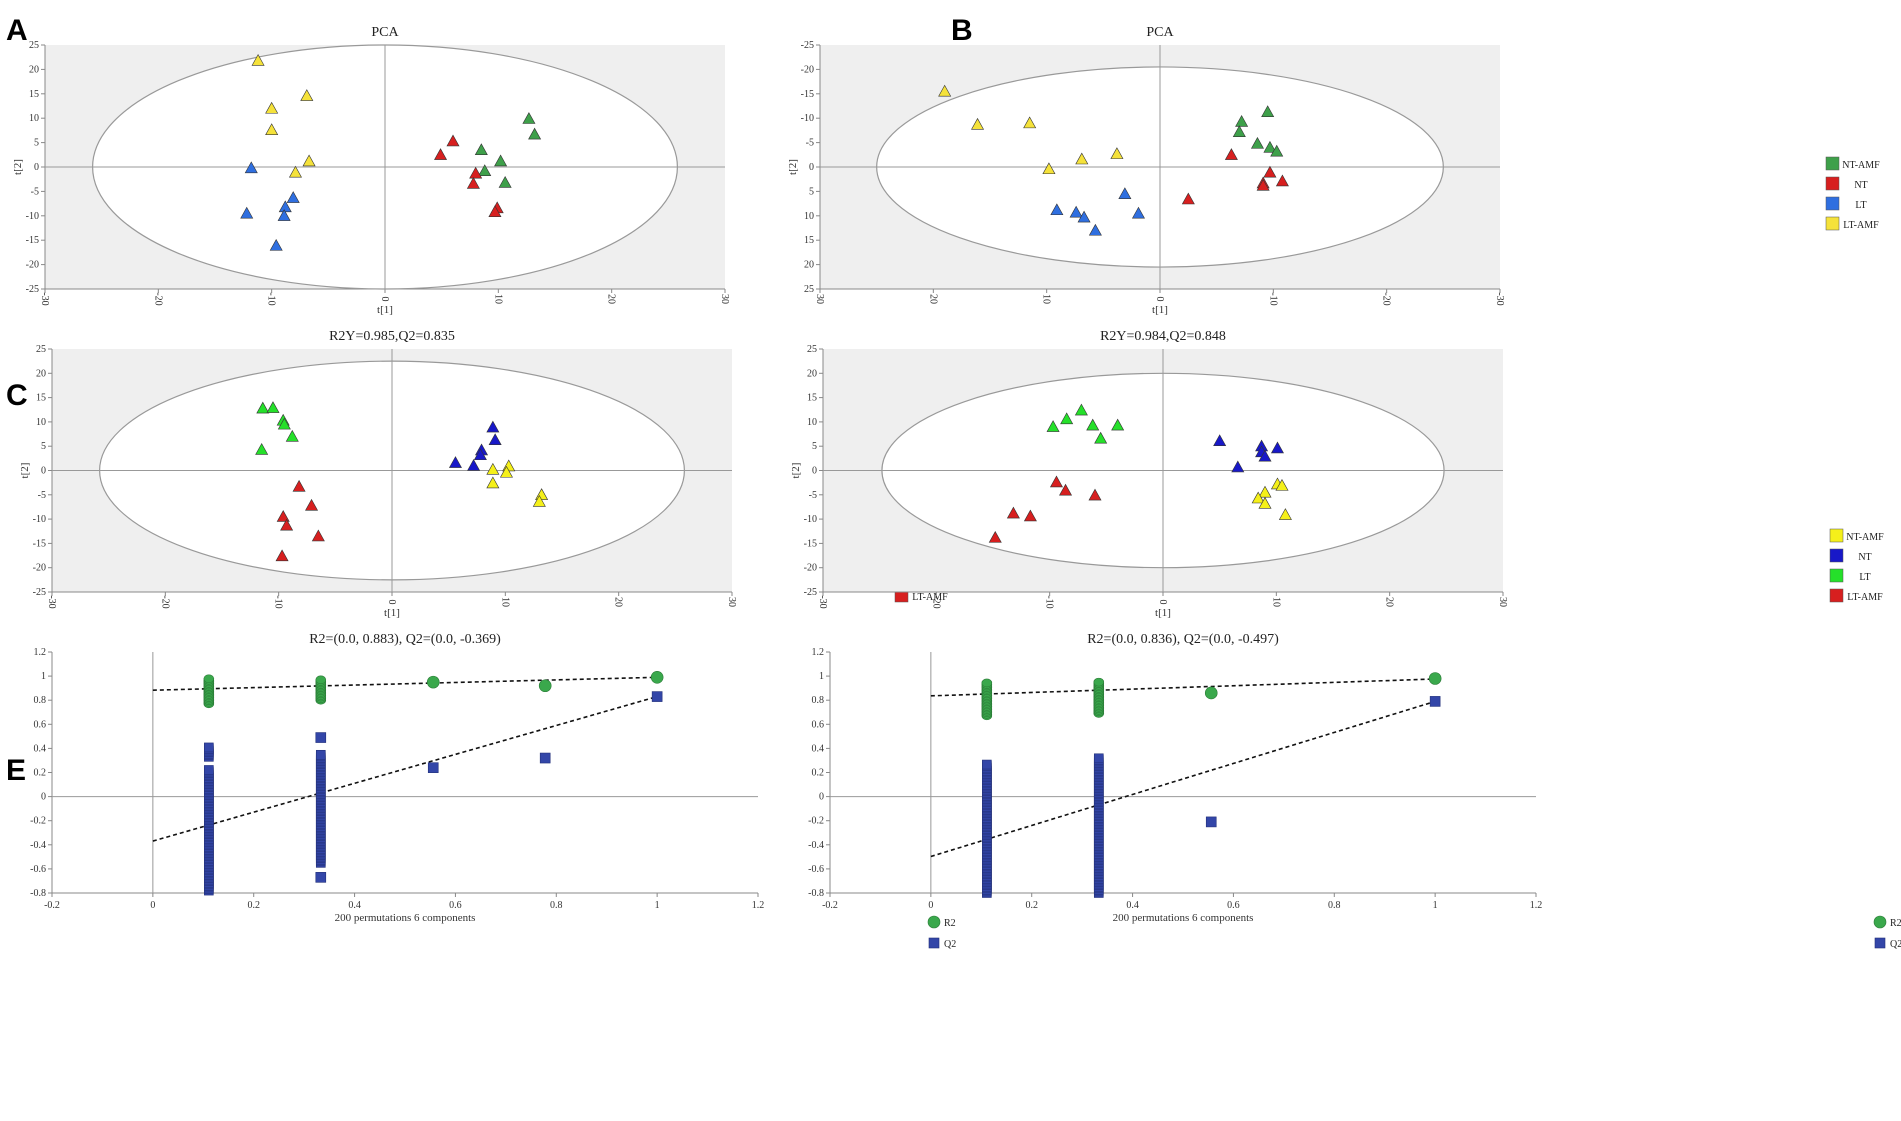 The image size is (1901, 1121). What do you see at coordinates (40, 773) in the screenshot?
I see `y-tick-label: 0.2` at bounding box center [40, 773].